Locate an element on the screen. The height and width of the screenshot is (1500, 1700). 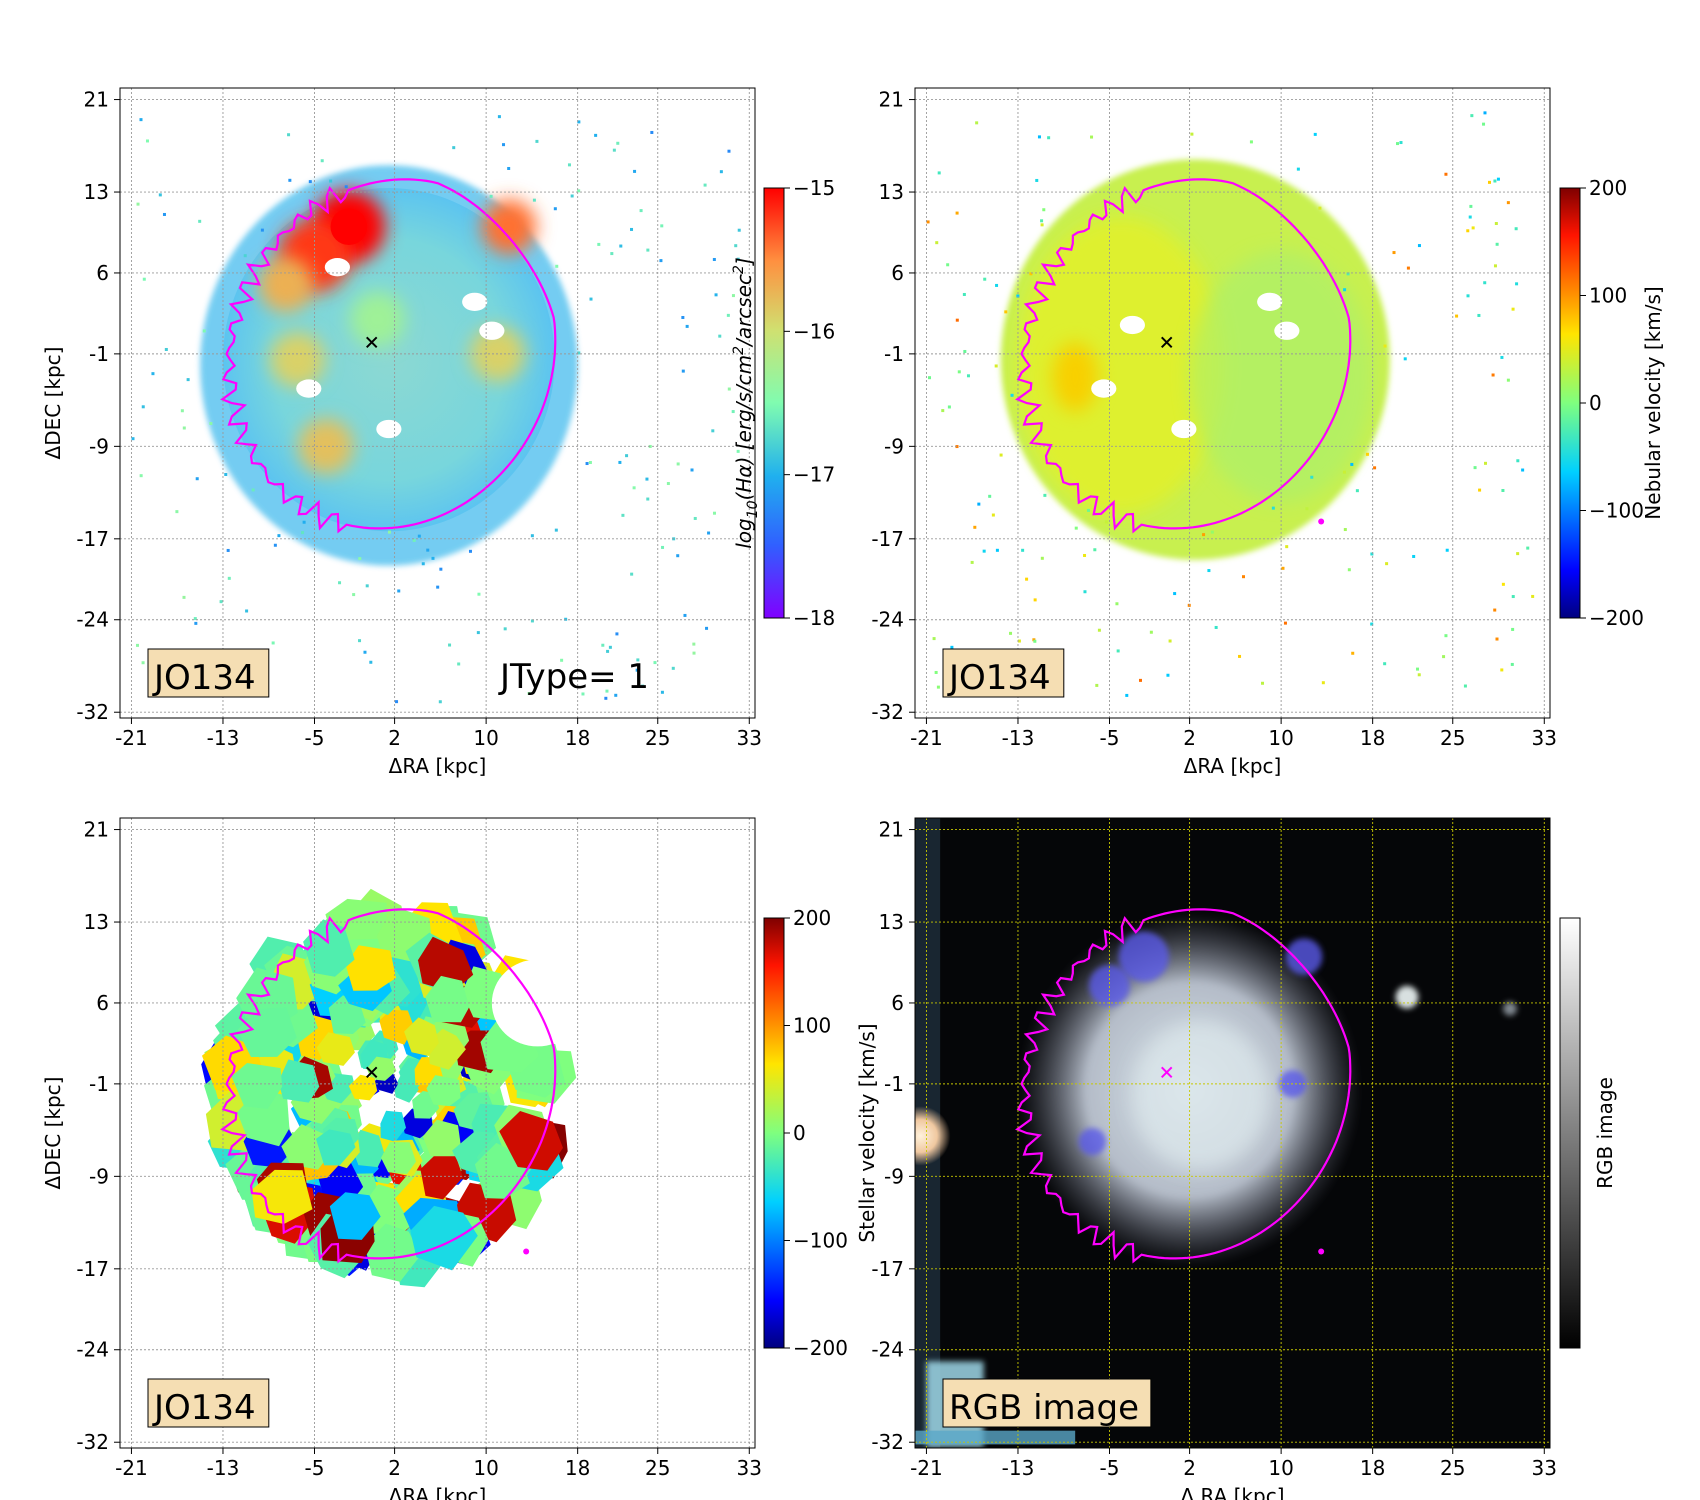
voronoi-bin is located at coordinates (336, 1147).